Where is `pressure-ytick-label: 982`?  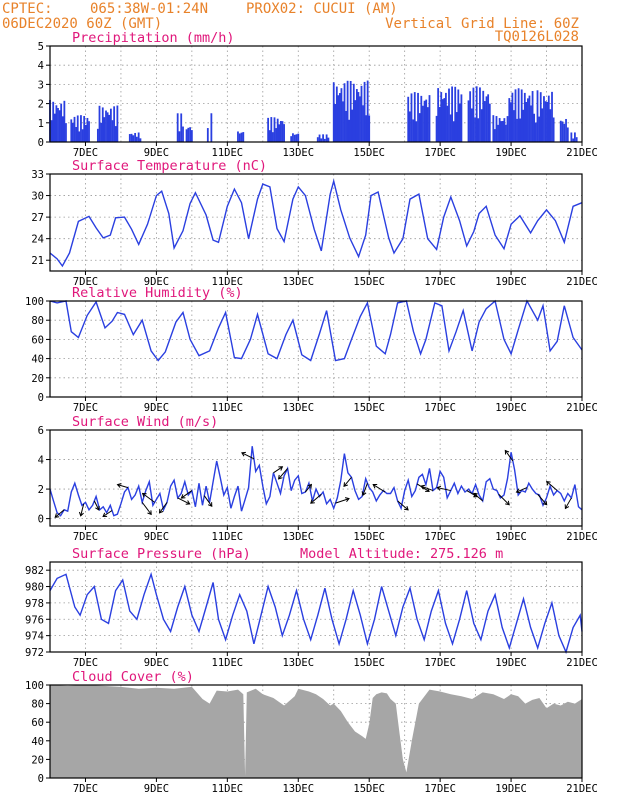 pressure-ytick-label: 982 is located at coordinates (34, 571).